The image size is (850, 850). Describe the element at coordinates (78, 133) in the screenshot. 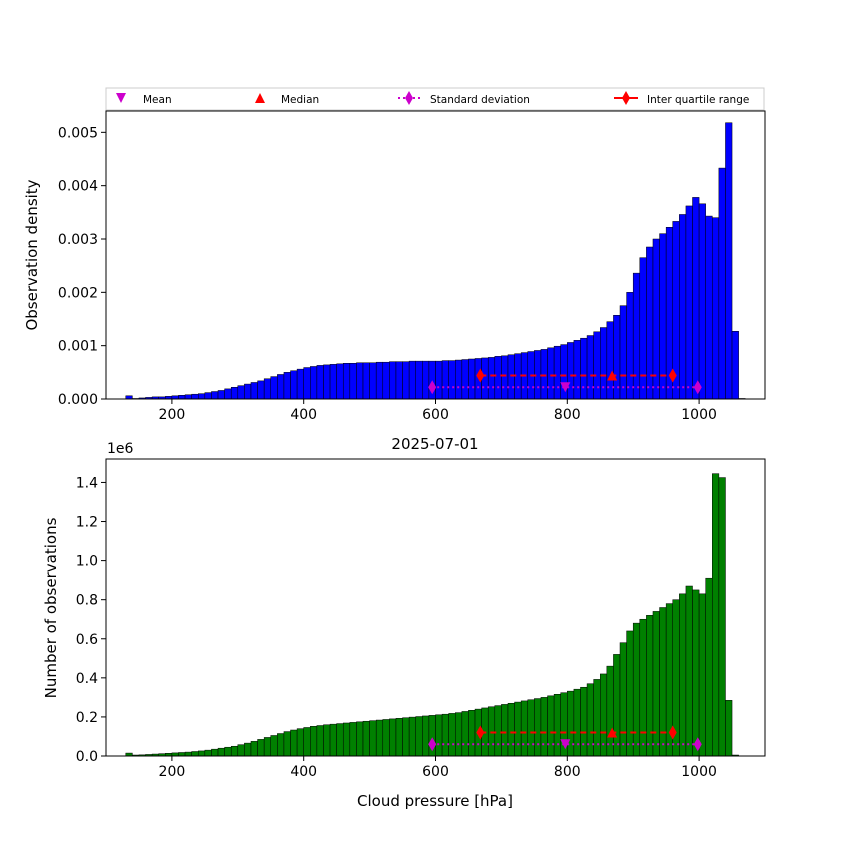

I see `y-tick-label: 0.005` at that location.